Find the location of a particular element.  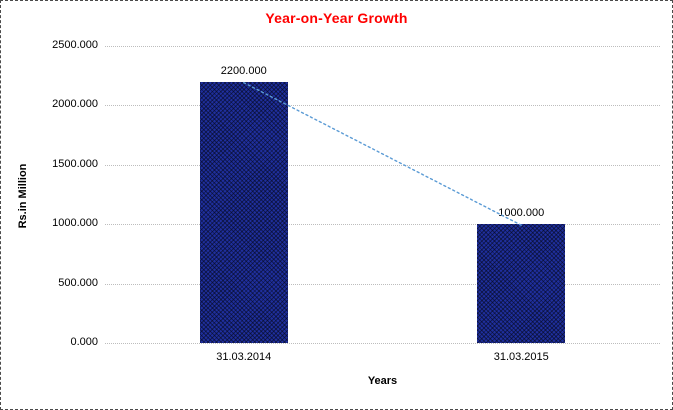

bar-data-label: 1000.000 is located at coordinates (521, 213).